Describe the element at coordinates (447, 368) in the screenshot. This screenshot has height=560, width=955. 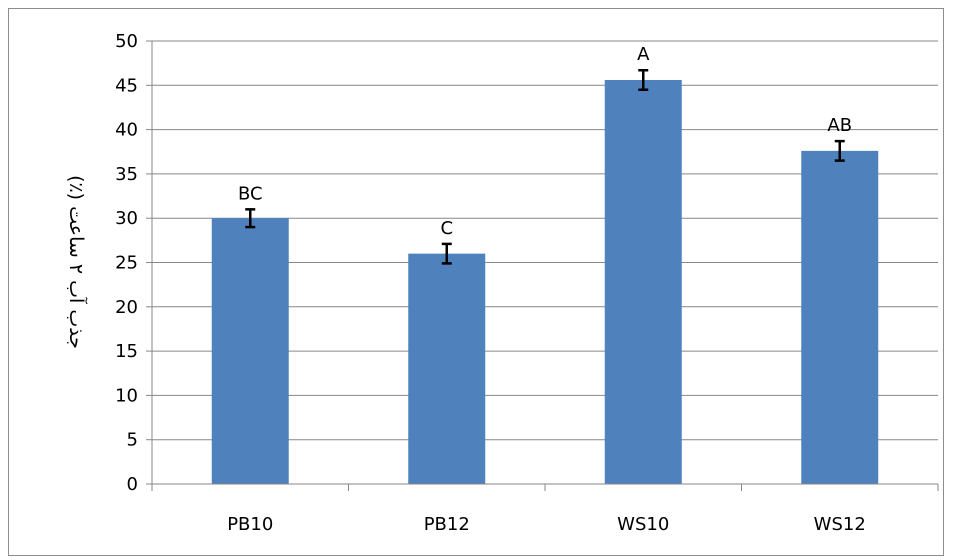
I see `bar-pb12` at that location.